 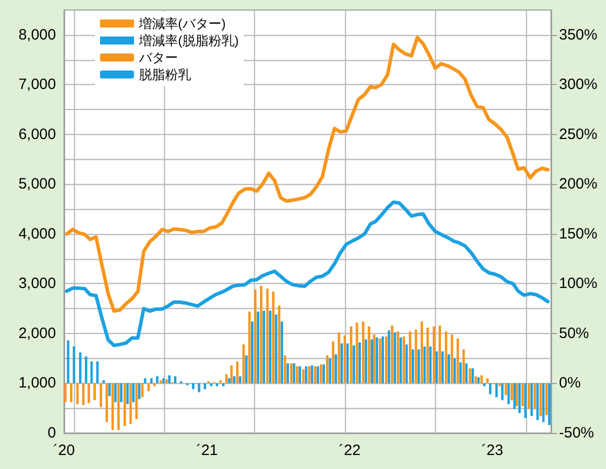 What do you see at coordinates (52, 433) in the screenshot?
I see `y-tick-label: 0` at bounding box center [52, 433].